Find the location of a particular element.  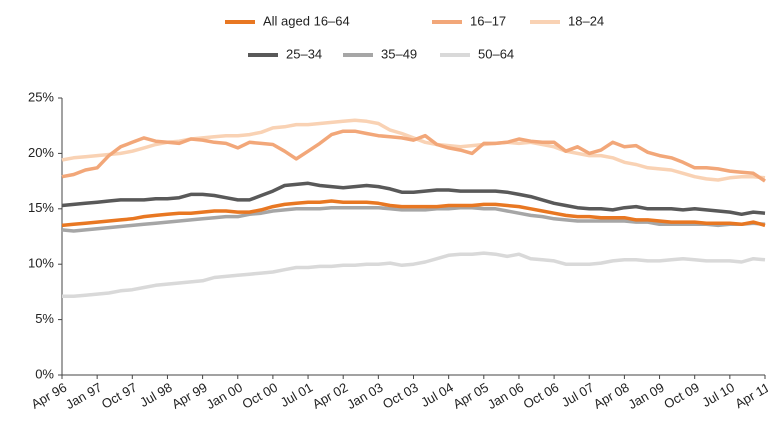

x-tick-label: Oct 00 is located at coordinates (259, 396).